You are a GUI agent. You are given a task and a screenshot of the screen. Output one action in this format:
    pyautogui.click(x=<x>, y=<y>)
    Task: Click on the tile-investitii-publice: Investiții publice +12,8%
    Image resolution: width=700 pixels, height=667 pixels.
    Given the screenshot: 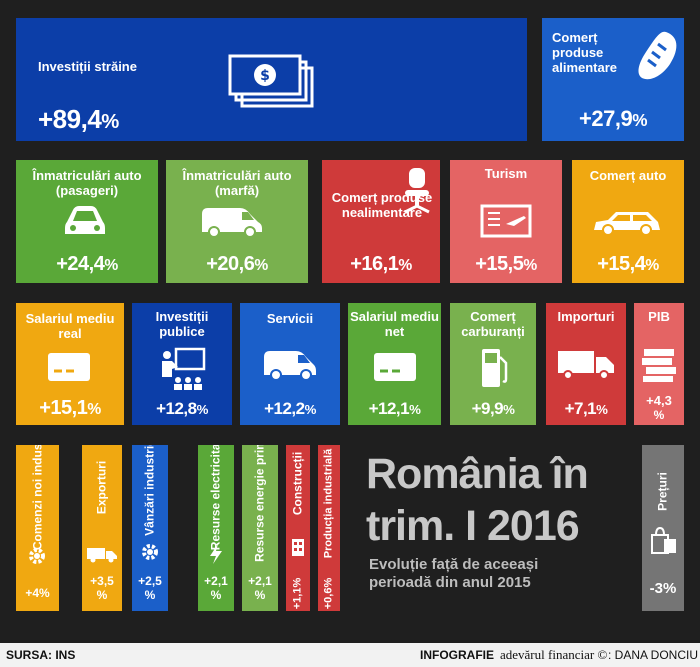 What is the action you would take?
    pyautogui.click(x=182, y=364)
    